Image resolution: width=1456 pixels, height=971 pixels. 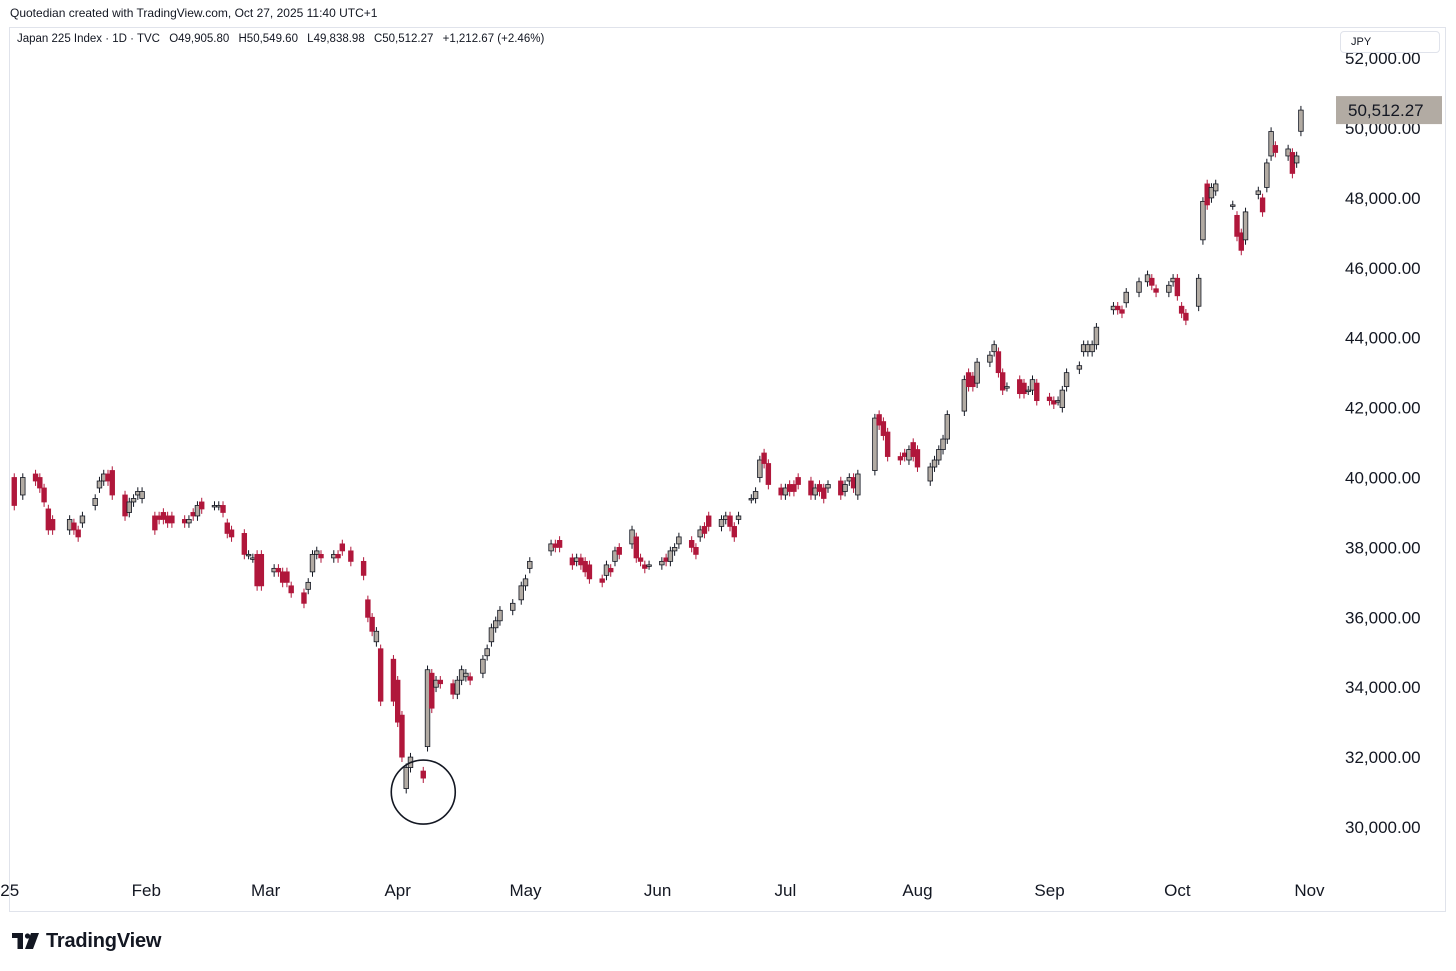 I want to click on annotation-circle, so click(x=423, y=792).